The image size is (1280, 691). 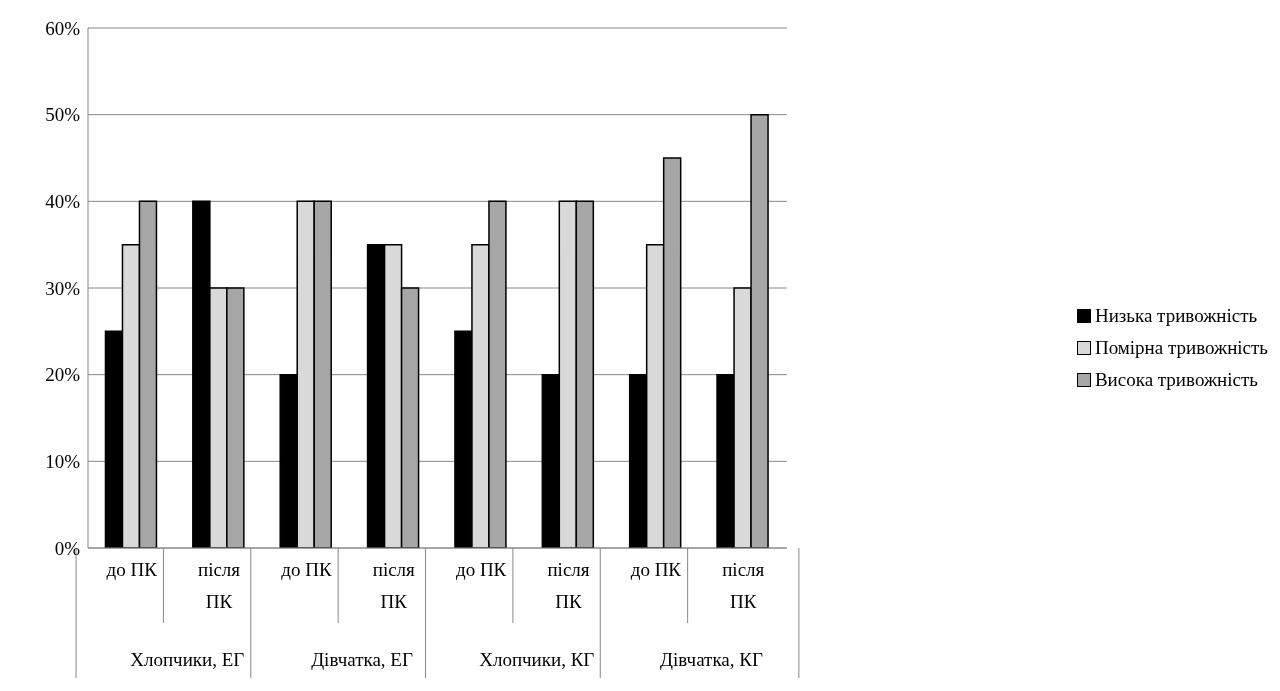 I want to click on y-tick-label: 0%, so click(x=67, y=548).